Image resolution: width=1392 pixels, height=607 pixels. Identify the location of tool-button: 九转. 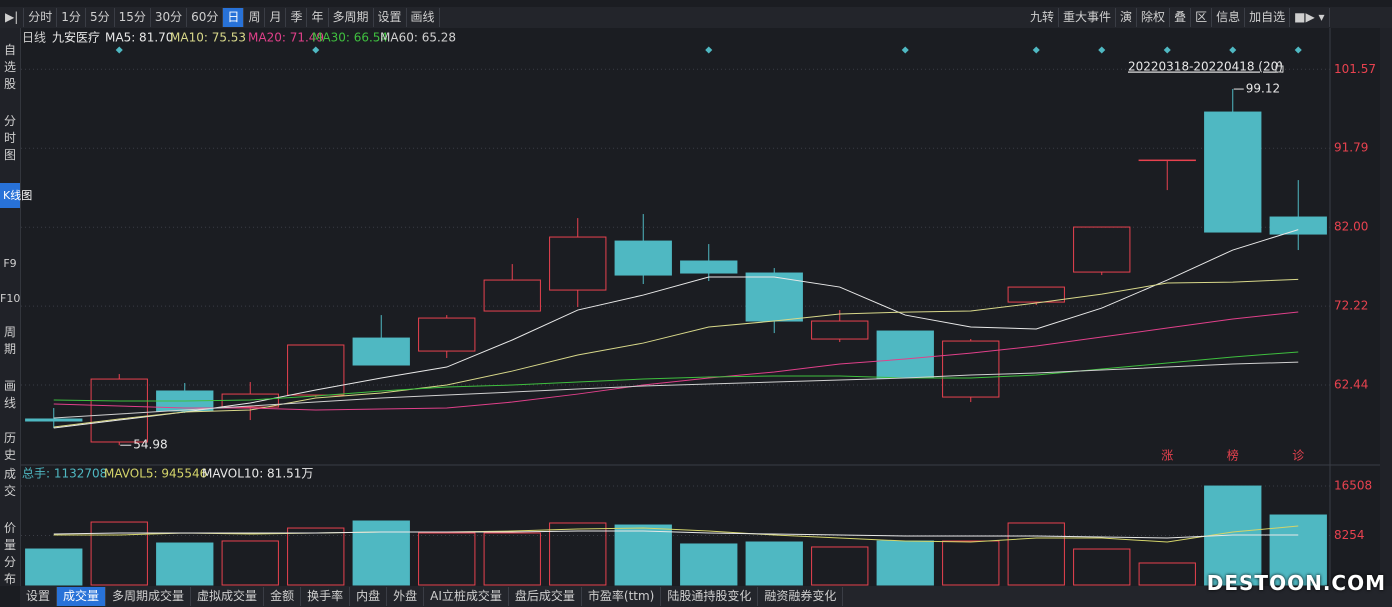
(1043, 17).